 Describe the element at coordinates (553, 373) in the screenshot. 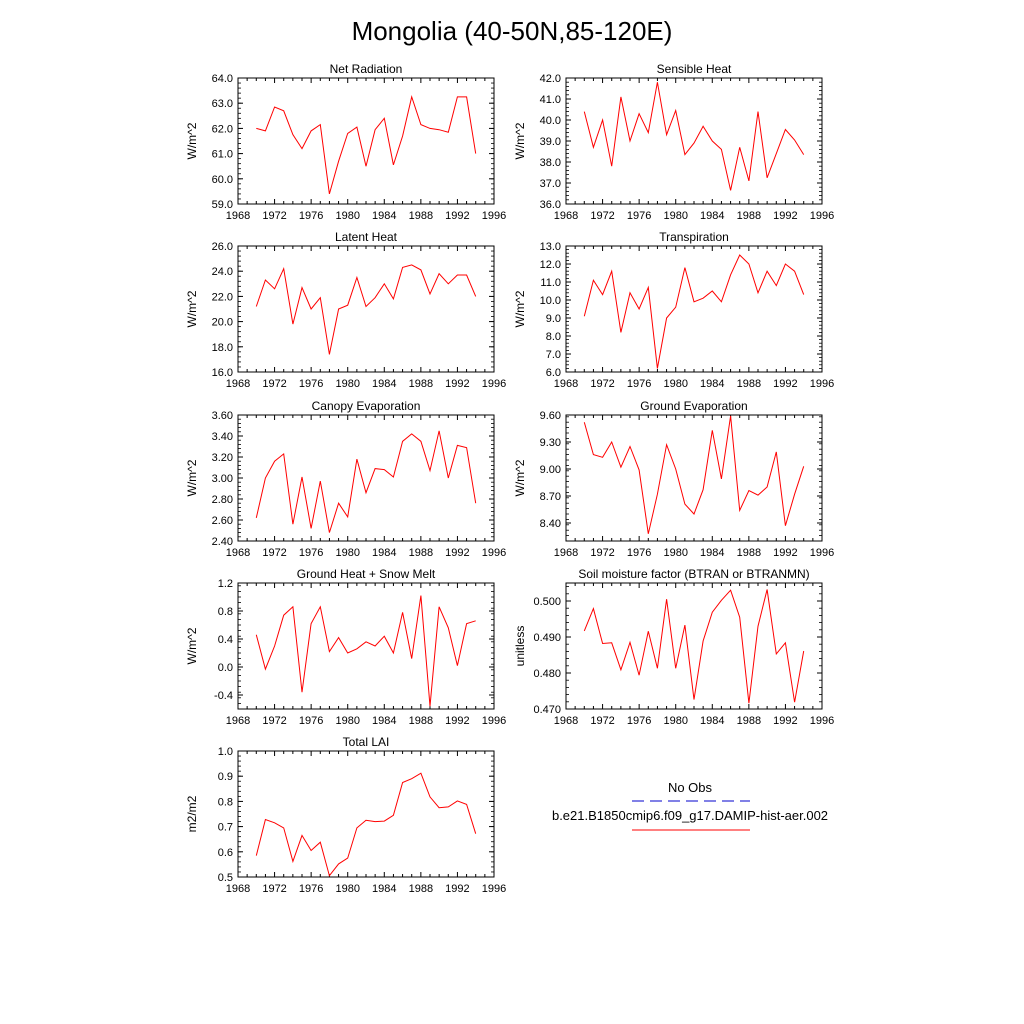

I see `y-tick-label: 6.0` at that location.